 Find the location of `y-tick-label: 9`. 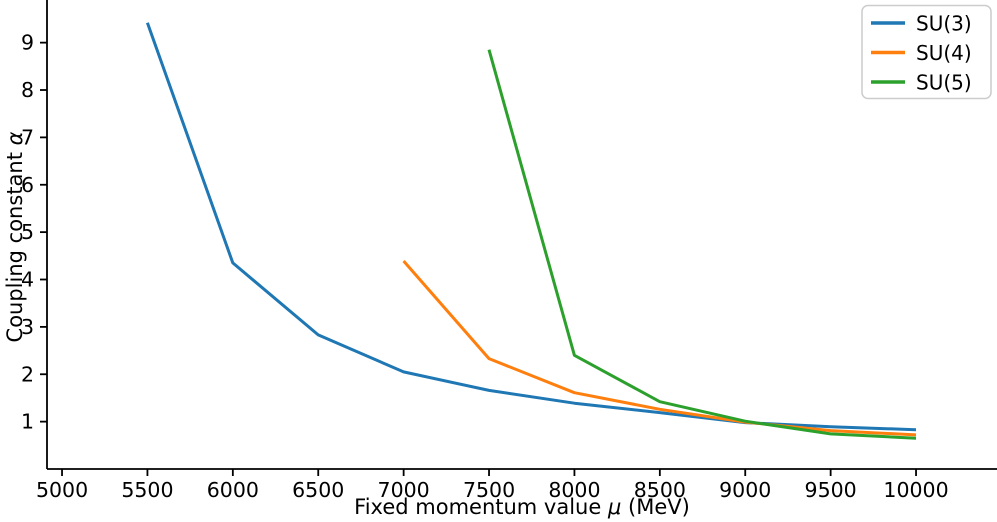

y-tick-label: 9 is located at coordinates (27, 43).